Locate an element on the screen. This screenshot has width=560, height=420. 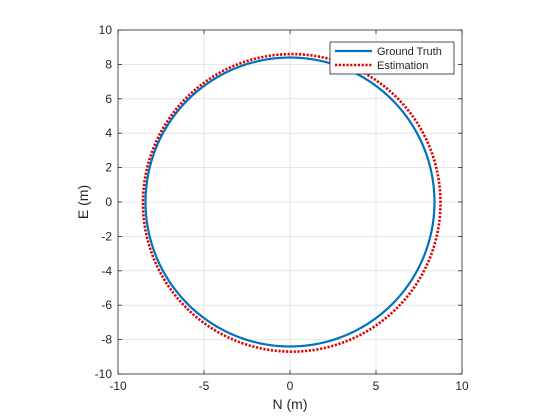
x-tick-label: -10 is located at coordinates (118, 386).